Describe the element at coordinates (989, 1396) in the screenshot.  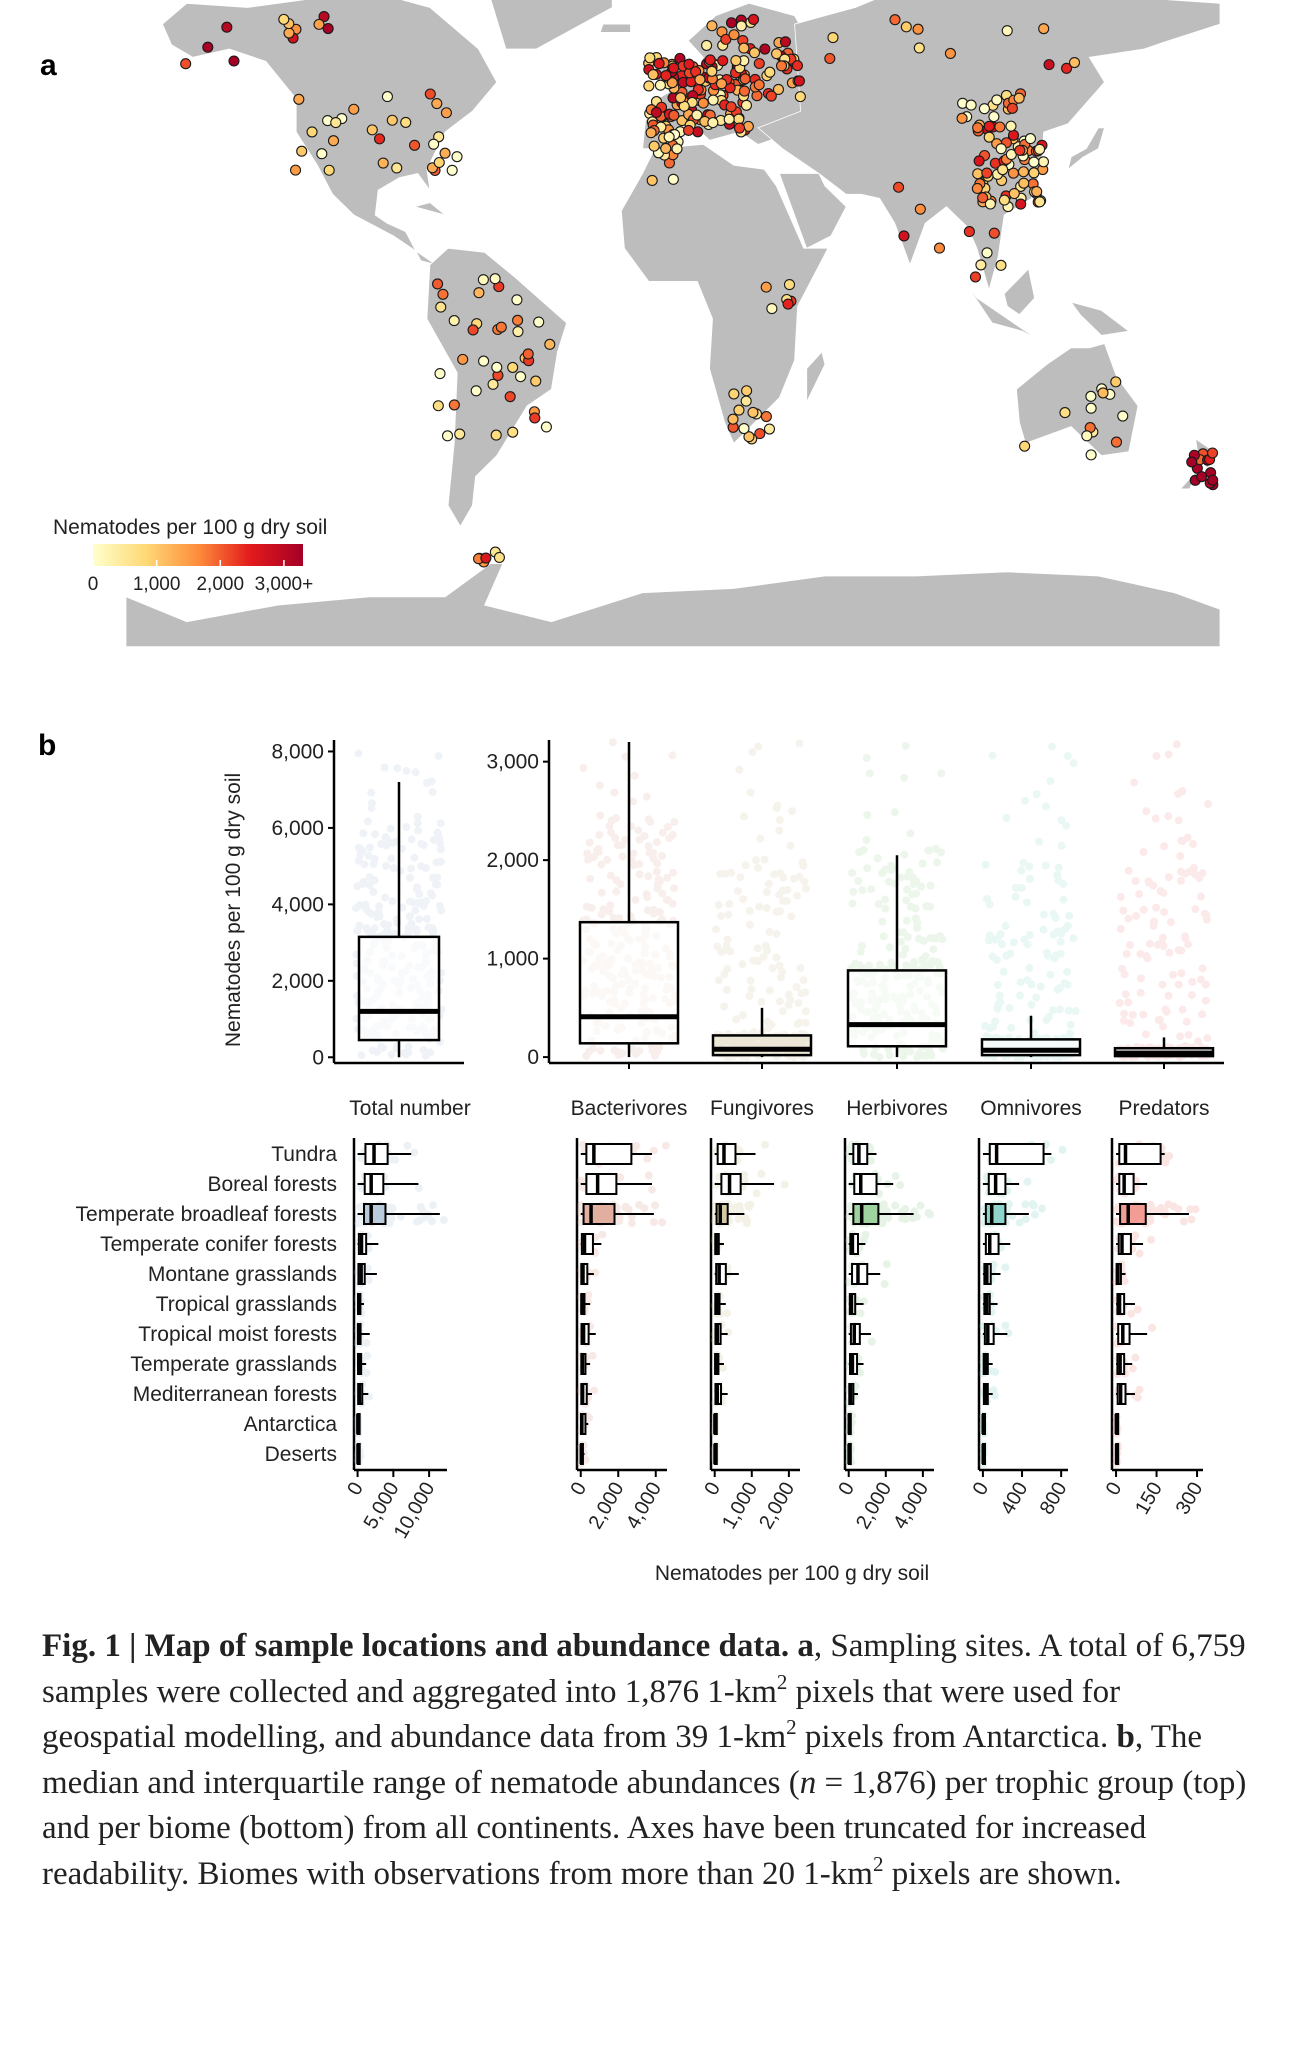
I see `jitter-mediterranean-forests` at that location.